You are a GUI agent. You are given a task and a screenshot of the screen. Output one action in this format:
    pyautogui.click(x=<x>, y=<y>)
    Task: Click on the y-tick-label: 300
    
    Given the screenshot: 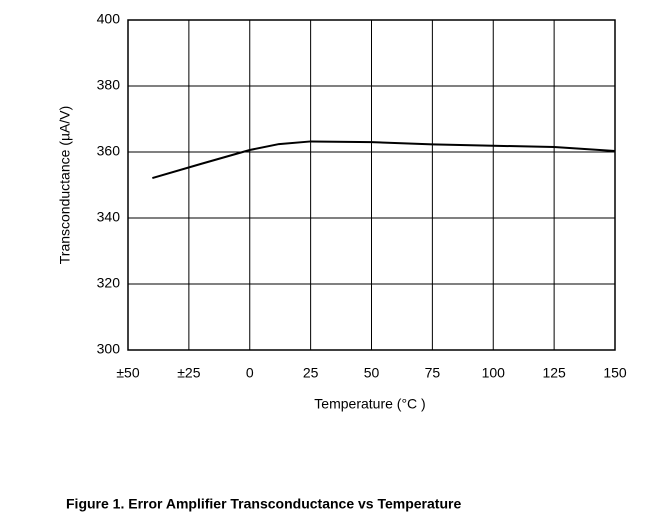 What is the action you would take?
    pyautogui.click(x=109, y=349)
    